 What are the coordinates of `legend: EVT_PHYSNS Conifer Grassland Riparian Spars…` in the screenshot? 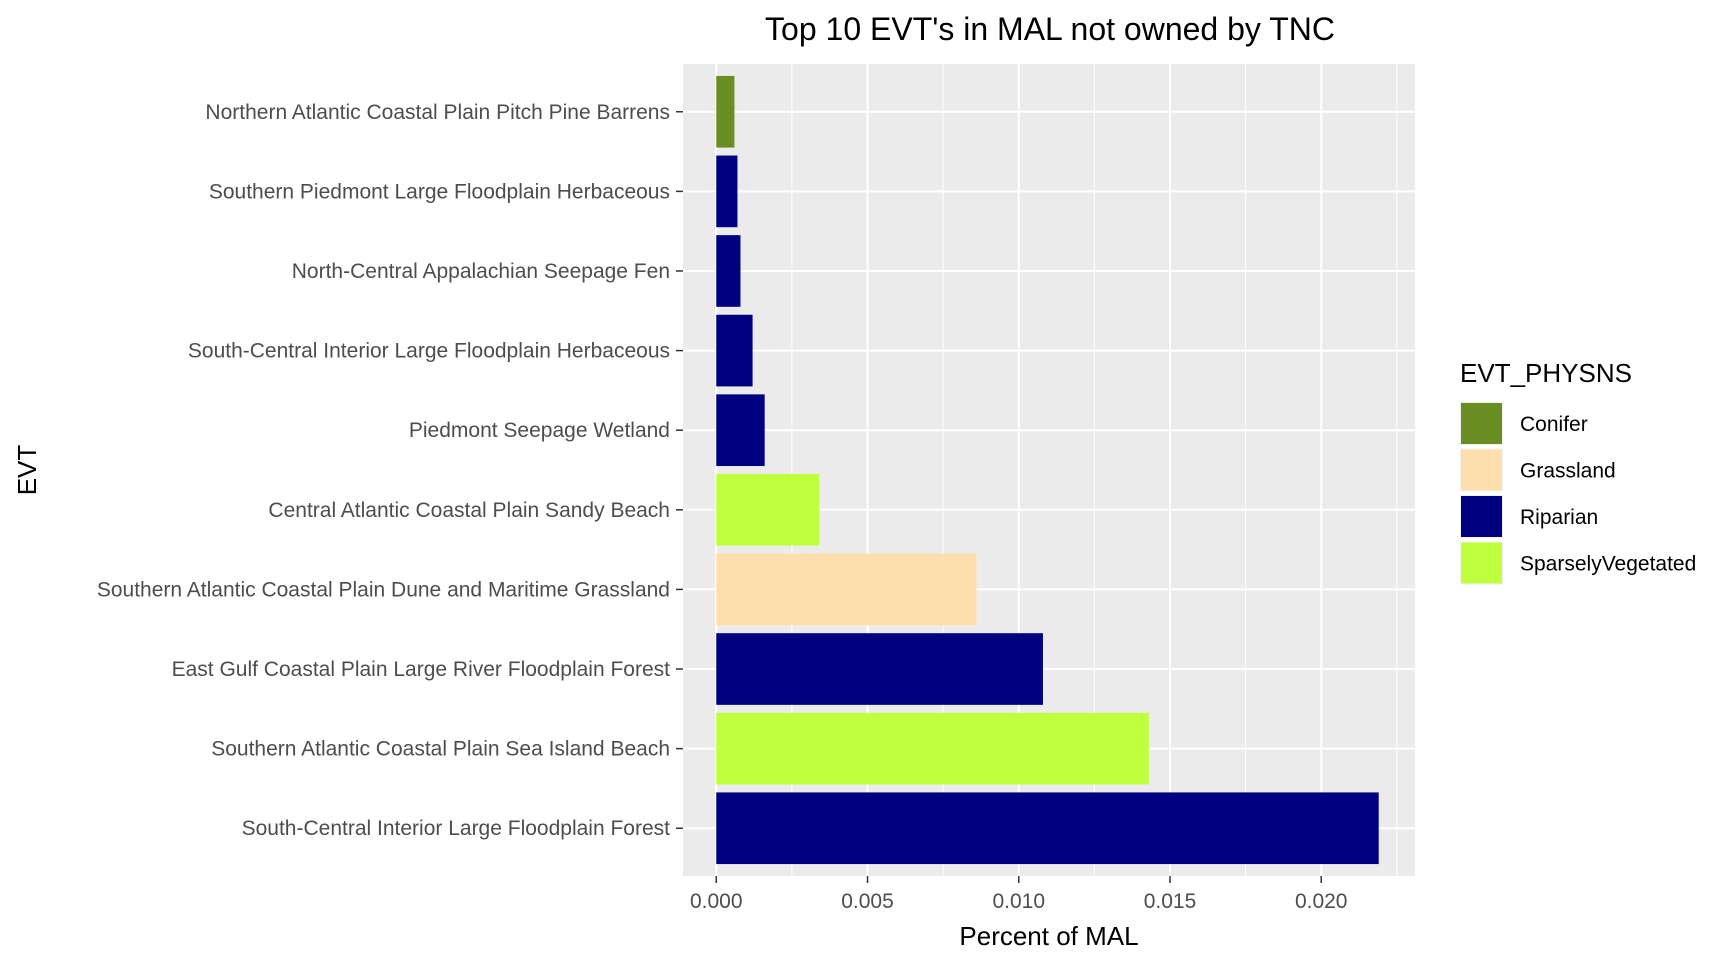 It's located at (1578, 471).